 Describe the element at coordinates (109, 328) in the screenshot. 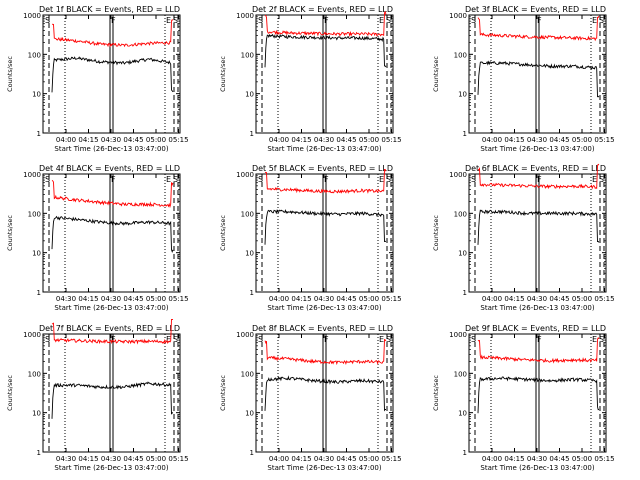

I see `chart-title: Det 7f BLACK = Events, RED = LLD` at that location.